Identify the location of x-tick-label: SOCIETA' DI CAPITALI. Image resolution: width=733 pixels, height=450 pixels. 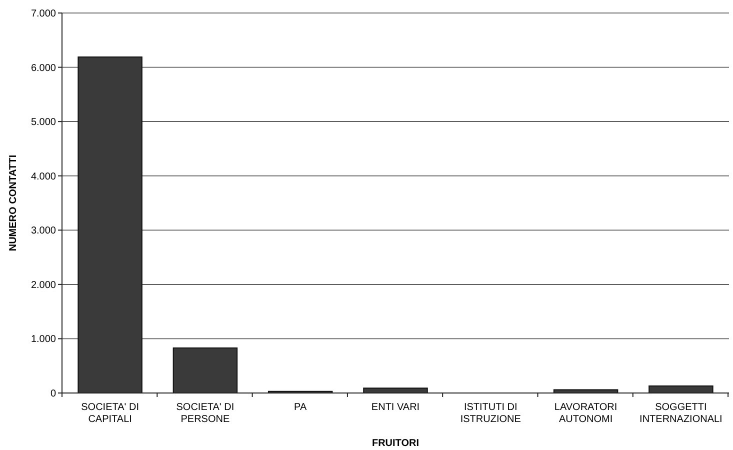
(110, 413).